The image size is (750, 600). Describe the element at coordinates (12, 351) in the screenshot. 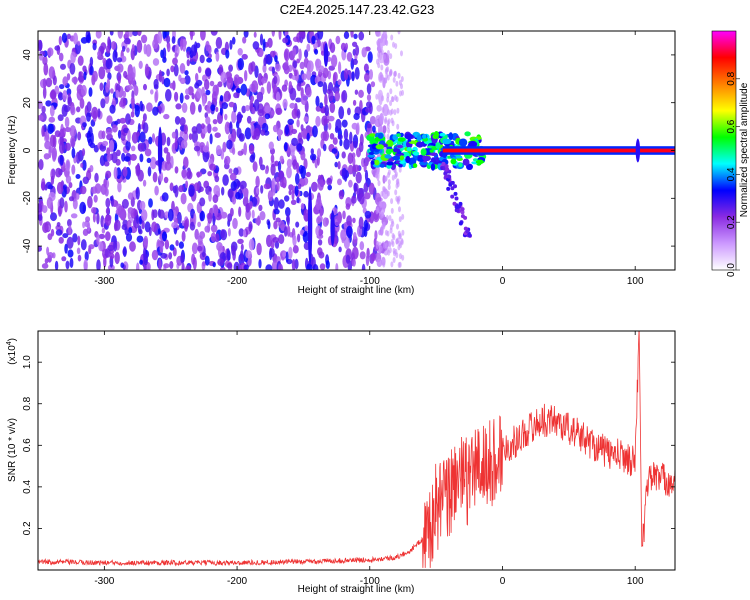

I see `svg-text: (x104)` at that location.